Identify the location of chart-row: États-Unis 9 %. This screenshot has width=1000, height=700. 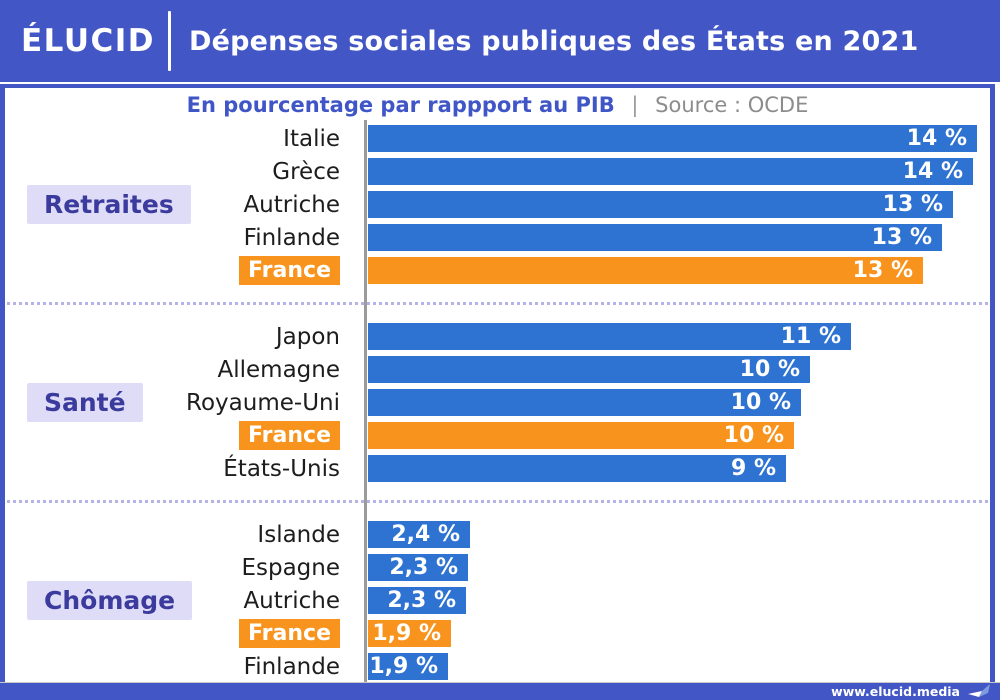
(577, 468).